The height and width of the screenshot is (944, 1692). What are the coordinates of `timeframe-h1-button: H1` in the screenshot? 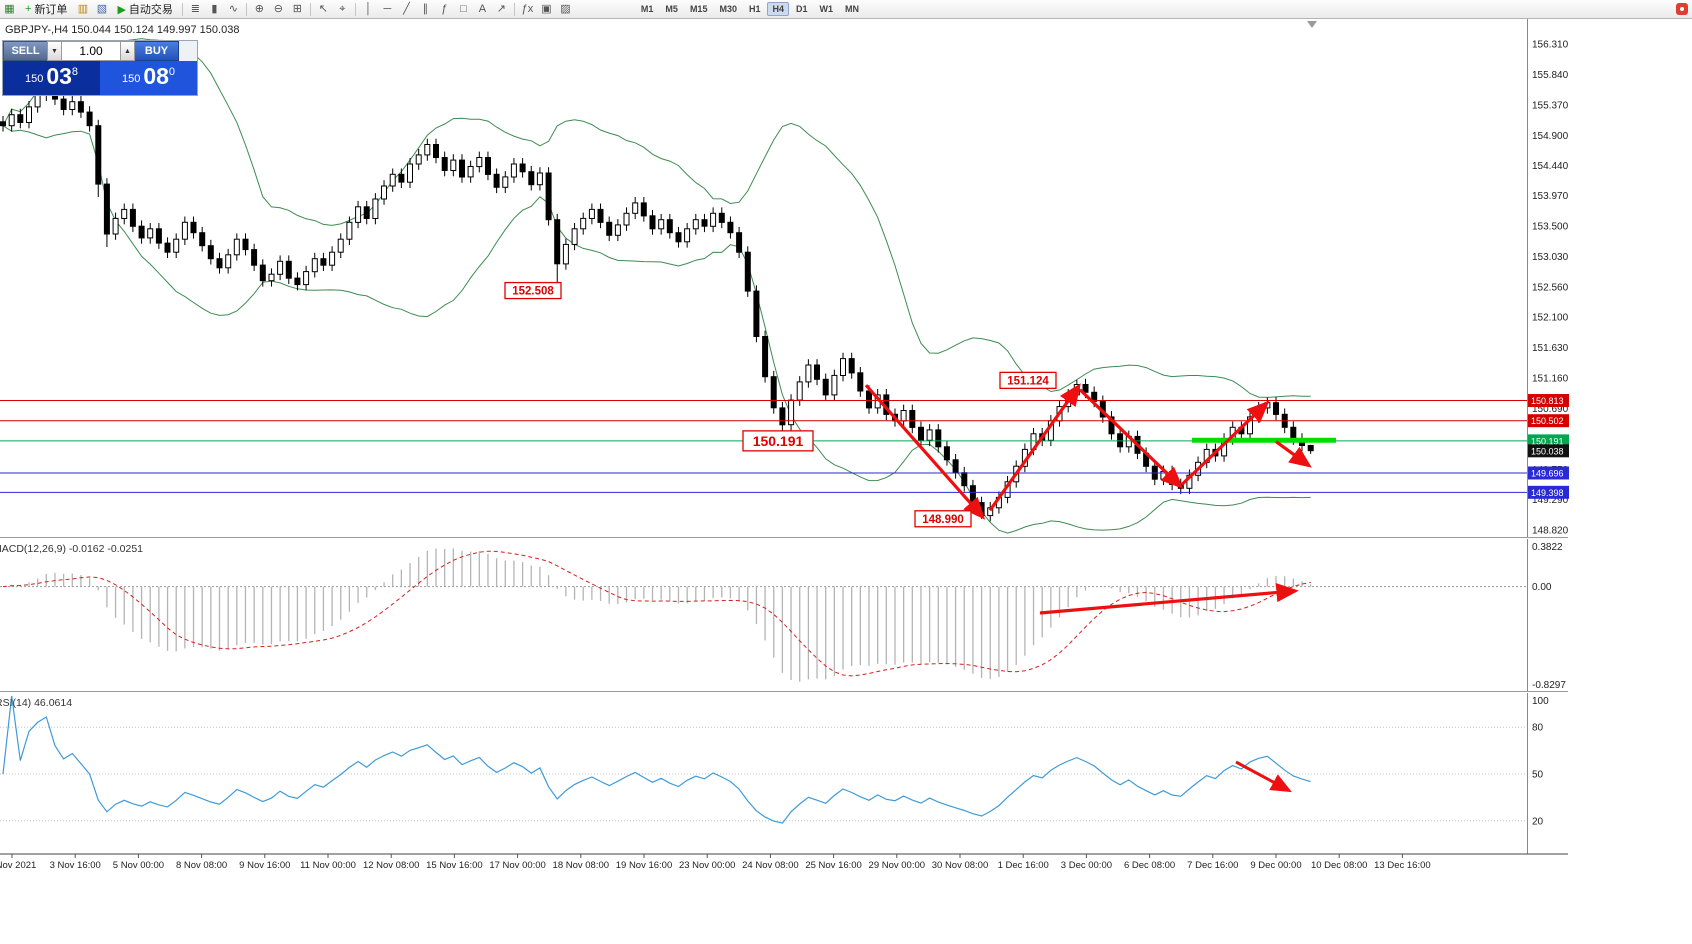 It's located at (755, 9).